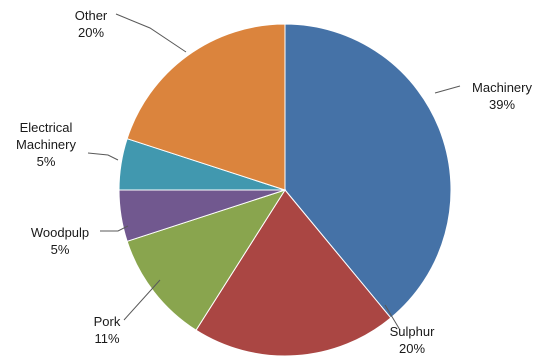 The image size is (541, 363). Describe the element at coordinates (91, 24) in the screenshot. I see `slice-label-other: Other 20%` at that location.